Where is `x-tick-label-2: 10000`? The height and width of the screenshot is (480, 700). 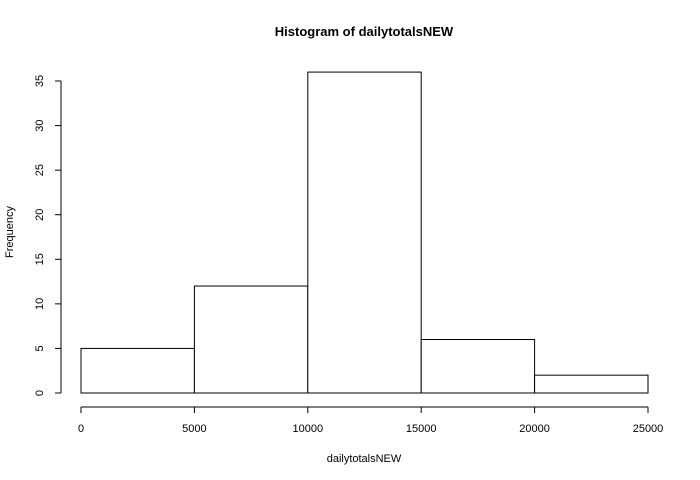
x-tick-label-2: 10000 is located at coordinates (308, 429).